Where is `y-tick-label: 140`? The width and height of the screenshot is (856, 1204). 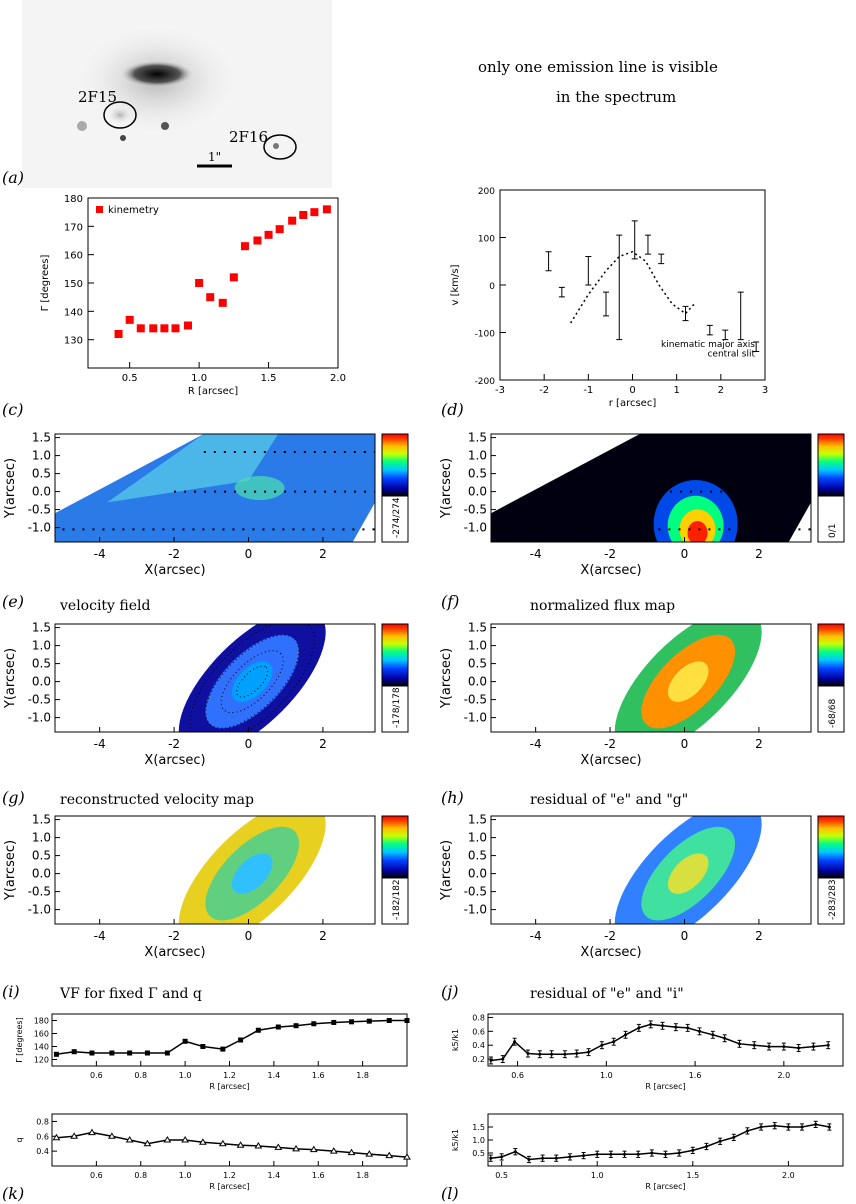 y-tick-label: 140 is located at coordinates (73, 312).